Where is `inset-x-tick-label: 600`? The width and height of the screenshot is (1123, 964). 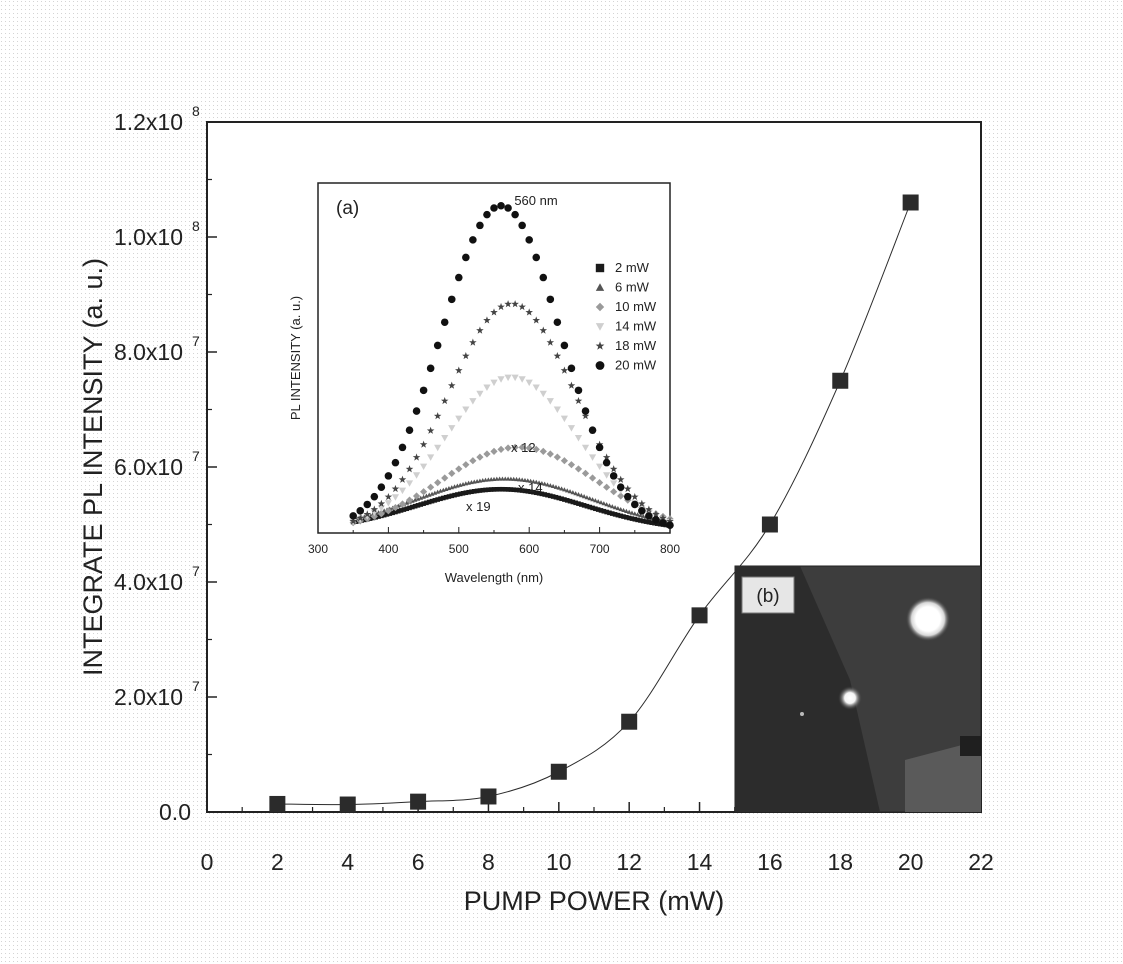
inset-x-tick-label: 600 is located at coordinates (529, 549).